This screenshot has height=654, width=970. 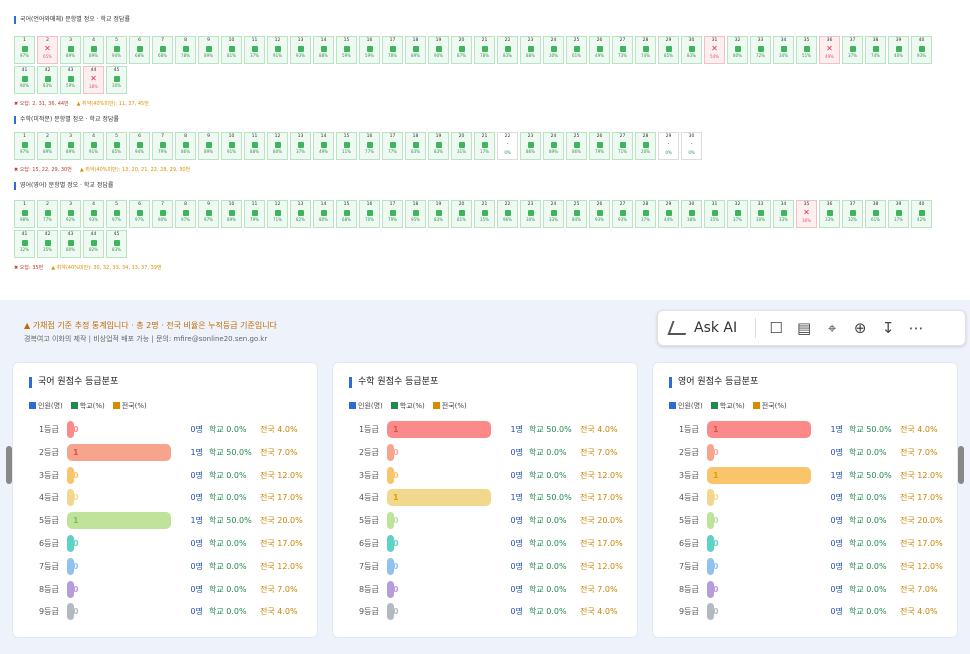 What do you see at coordinates (888, 328) in the screenshot?
I see `download-icon: ↧` at bounding box center [888, 328].